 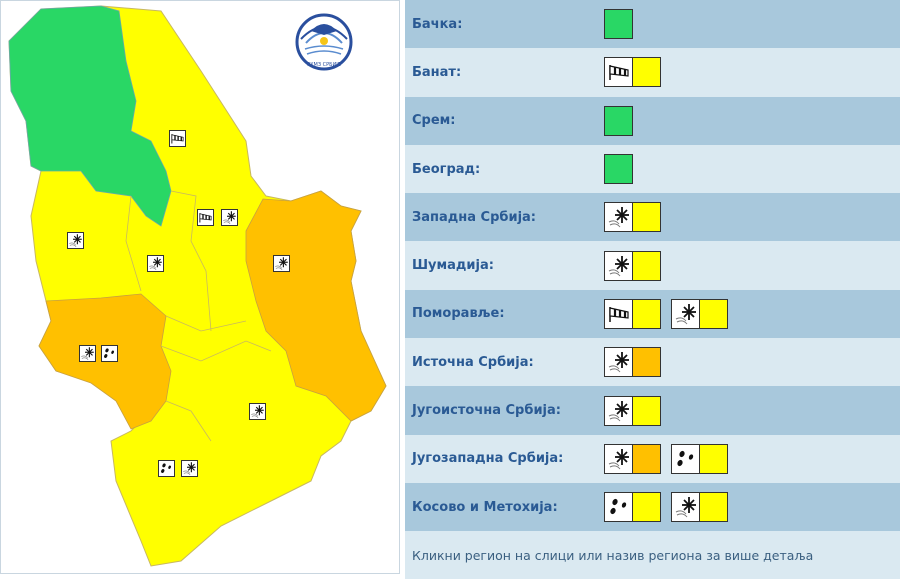 What do you see at coordinates (453, 266) in the screenshot?
I see `region-link: Шумадија:` at bounding box center [453, 266].